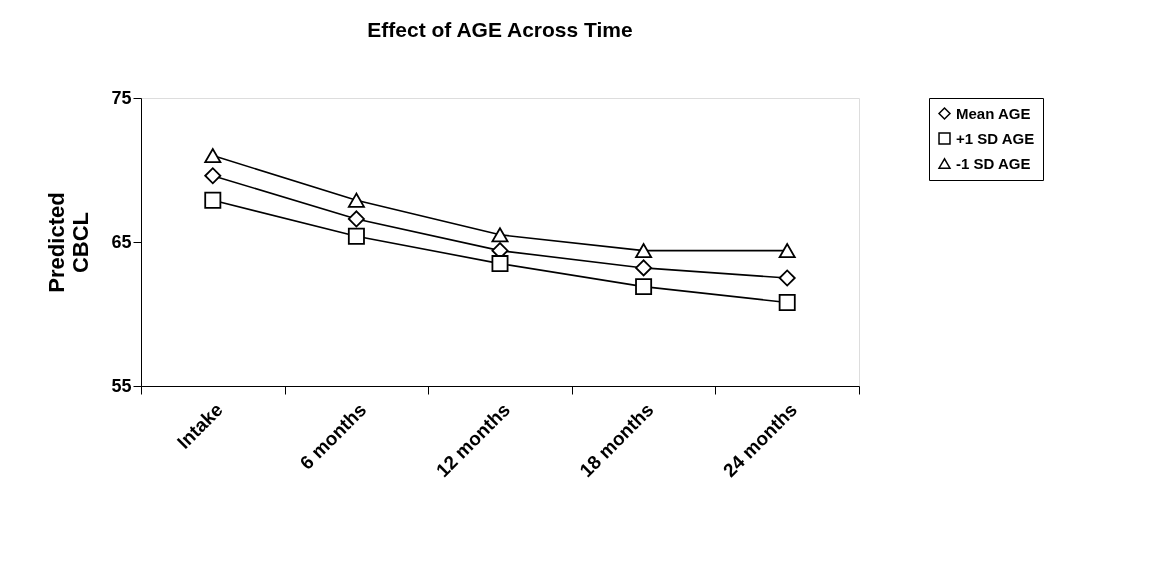  I want to click on y-axis-title: Predicted CBCL, so click(69, 242).